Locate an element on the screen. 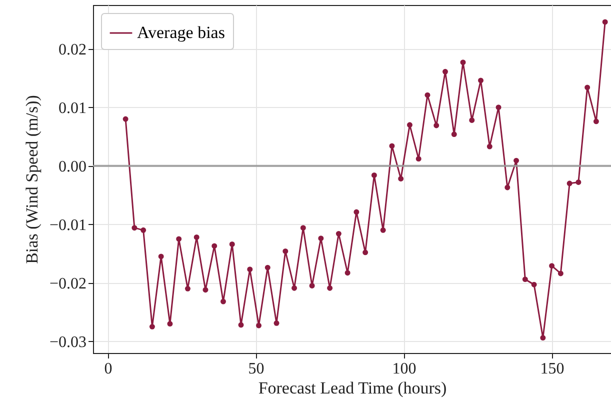 Image resolution: width=611 pixels, height=410 pixels. y-axis-title: Bias (Wind Speed (m/s)) is located at coordinates (32, 179).